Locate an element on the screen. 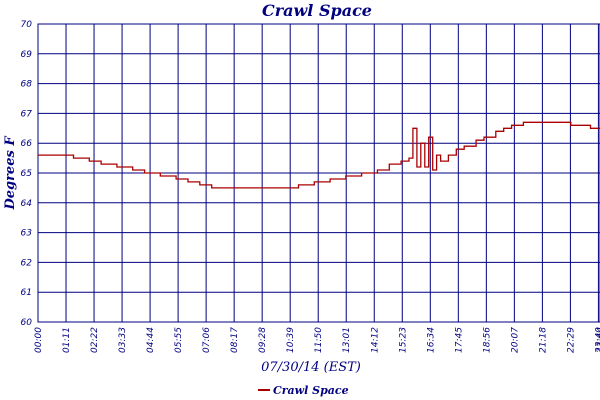 The image size is (600, 400). y-tick-label: 65 is located at coordinates (27, 174).